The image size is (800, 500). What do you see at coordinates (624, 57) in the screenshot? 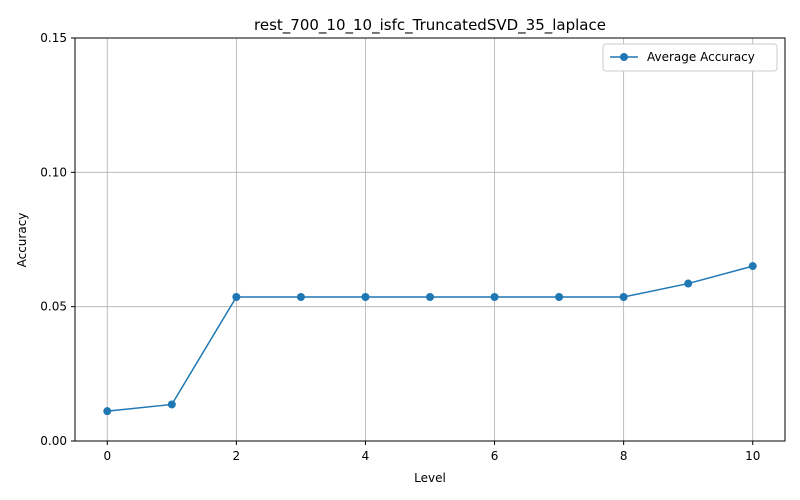
I see `legend-marker` at bounding box center [624, 57].